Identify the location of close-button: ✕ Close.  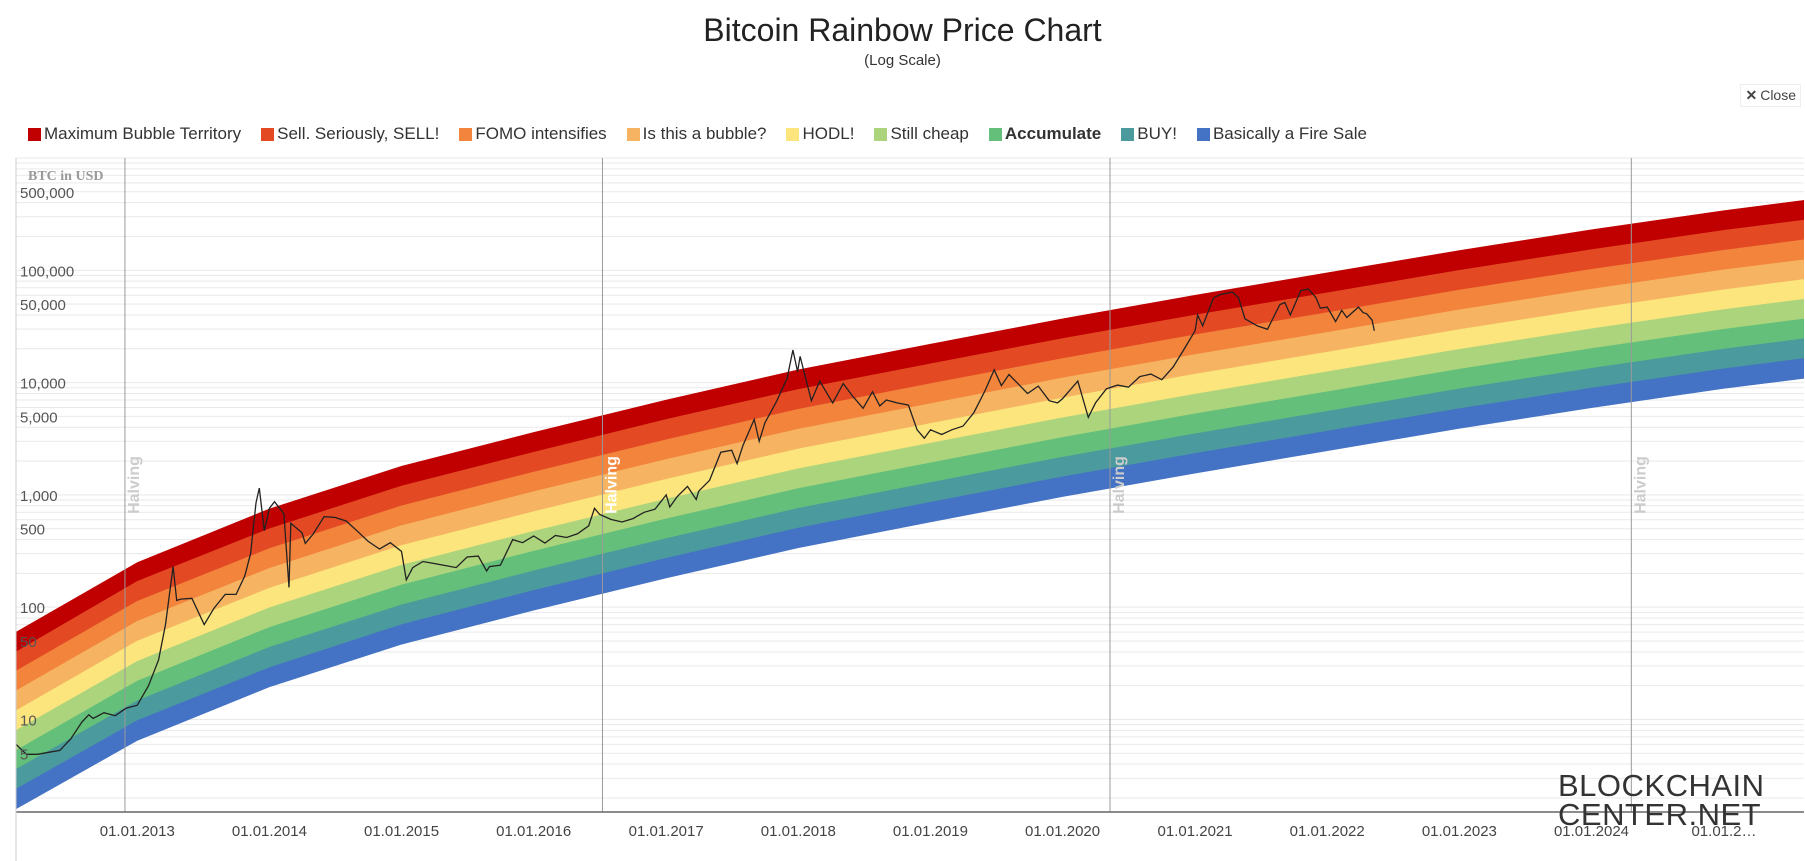
(1770, 95).